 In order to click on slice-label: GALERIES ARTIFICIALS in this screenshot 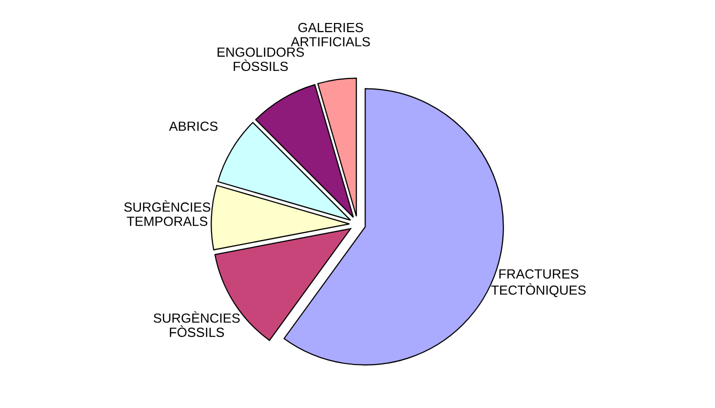, I will do `click(330, 34)`.